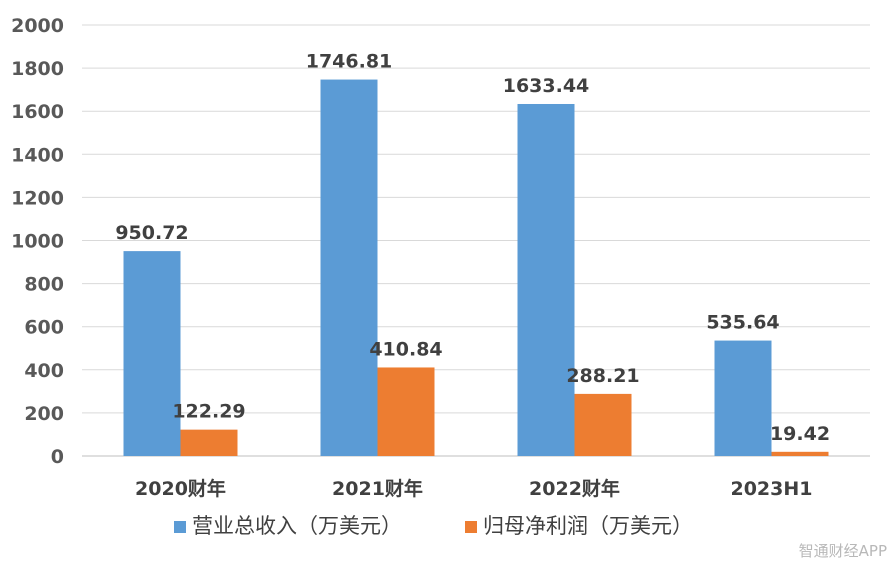 The image size is (896, 568). Describe the element at coordinates (151, 233) in the screenshot. I see `data-label: 950.72` at that location.